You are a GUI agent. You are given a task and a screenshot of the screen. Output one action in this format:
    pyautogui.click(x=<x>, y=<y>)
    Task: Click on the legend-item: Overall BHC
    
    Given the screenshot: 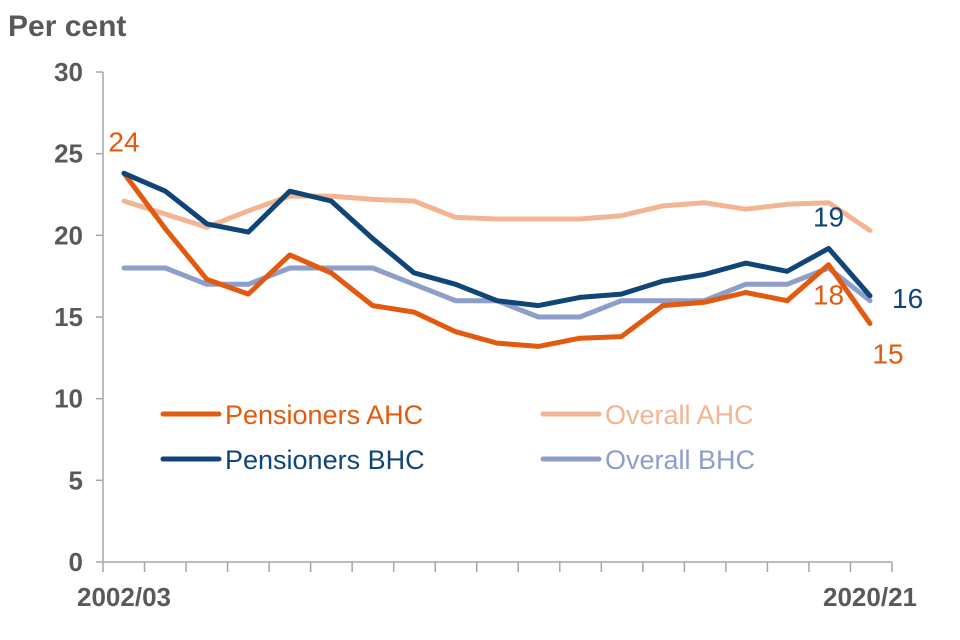 What is the action you would take?
    pyautogui.click(x=647, y=460)
    